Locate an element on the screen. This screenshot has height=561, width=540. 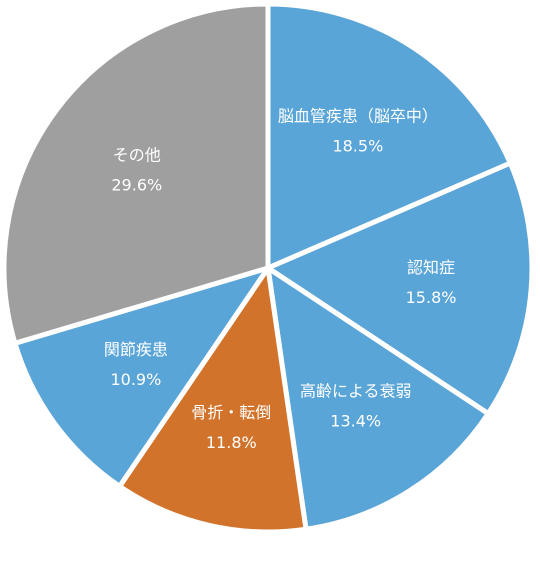
slice-label: その他 is located at coordinates (137, 155).